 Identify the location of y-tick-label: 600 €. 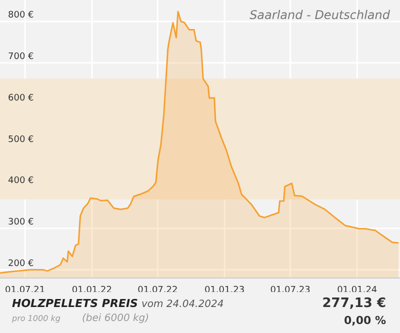
(21, 98).